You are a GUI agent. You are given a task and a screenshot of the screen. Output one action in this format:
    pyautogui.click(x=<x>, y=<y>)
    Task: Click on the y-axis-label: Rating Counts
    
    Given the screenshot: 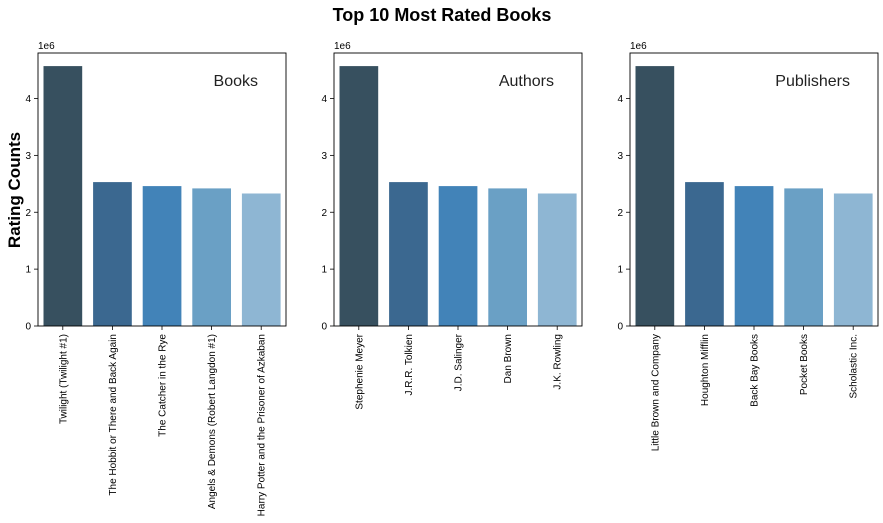 What is the action you would take?
    pyautogui.click(x=14, y=190)
    